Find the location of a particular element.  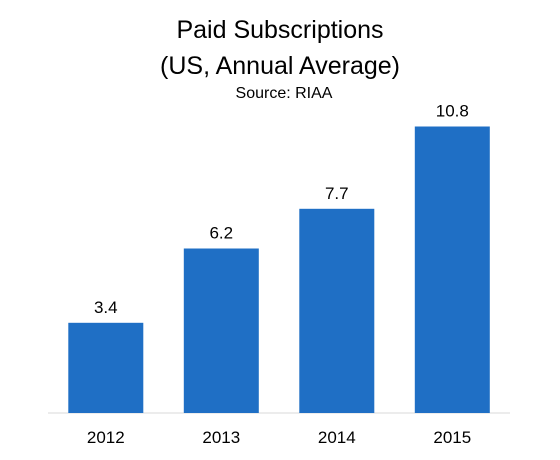

bar-2014 is located at coordinates (337, 310).